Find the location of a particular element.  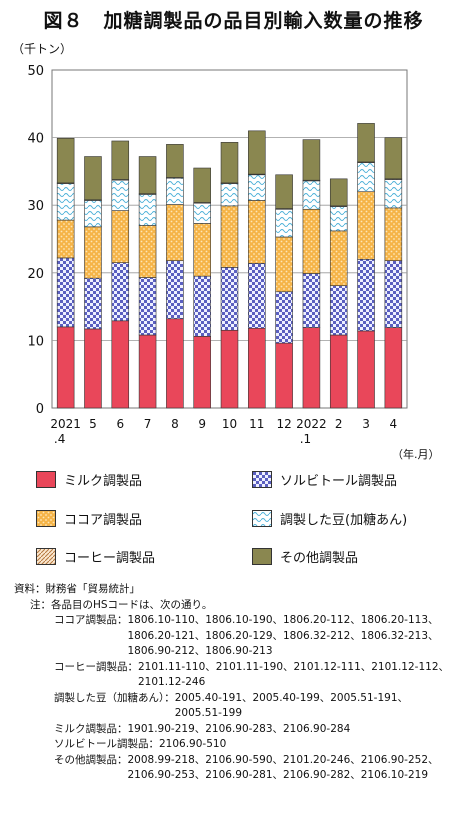

legend-label-cocoa: ココア調製品 is located at coordinates (103, 520).